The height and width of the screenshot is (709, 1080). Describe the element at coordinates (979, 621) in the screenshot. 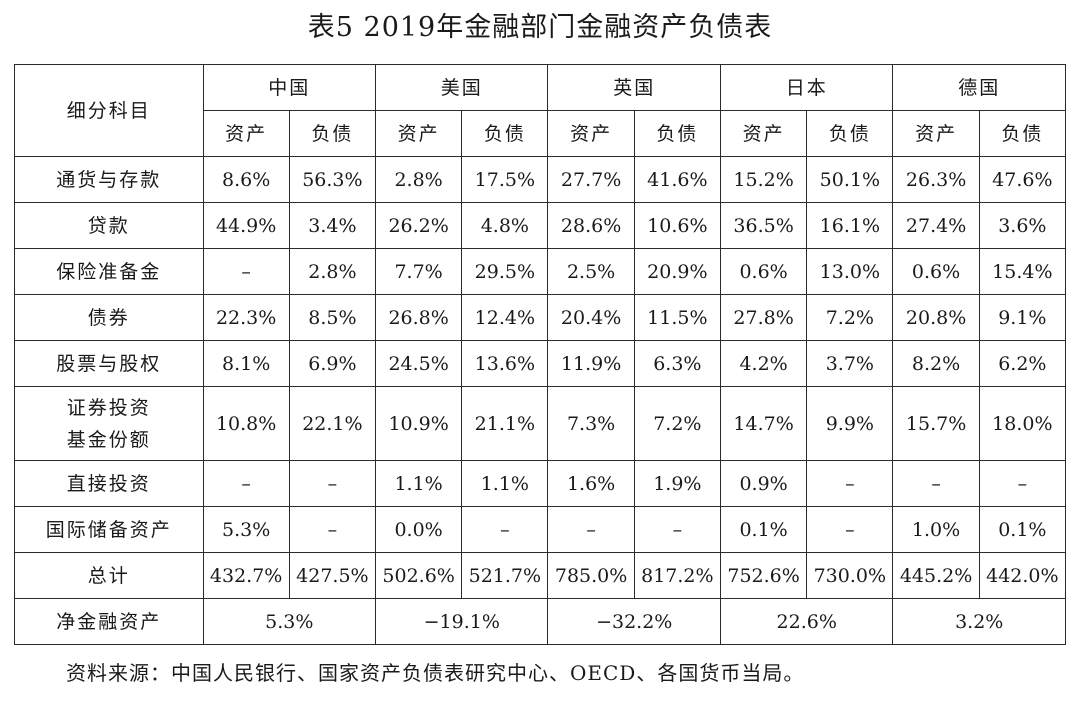

I see `net-value-cell: 3.2%` at that location.